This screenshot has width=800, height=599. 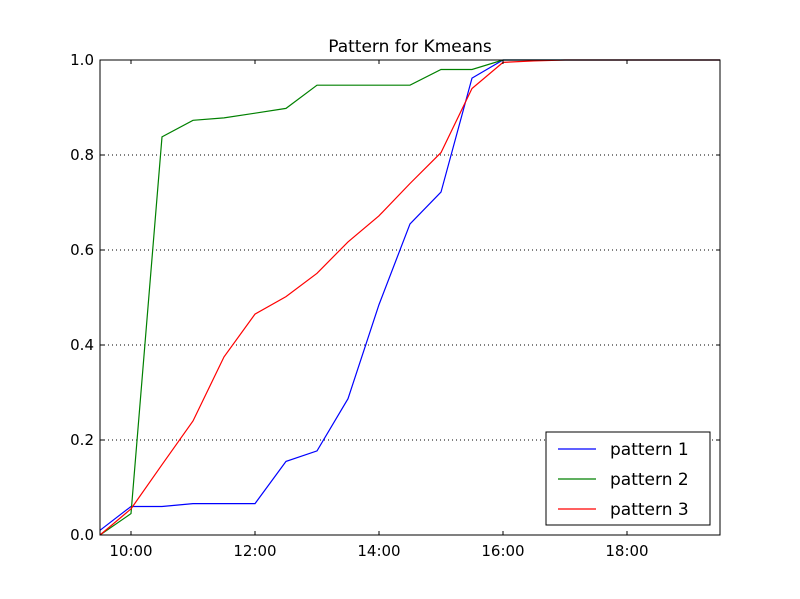 I want to click on y-tick-label: 0.4, so click(x=82, y=345).